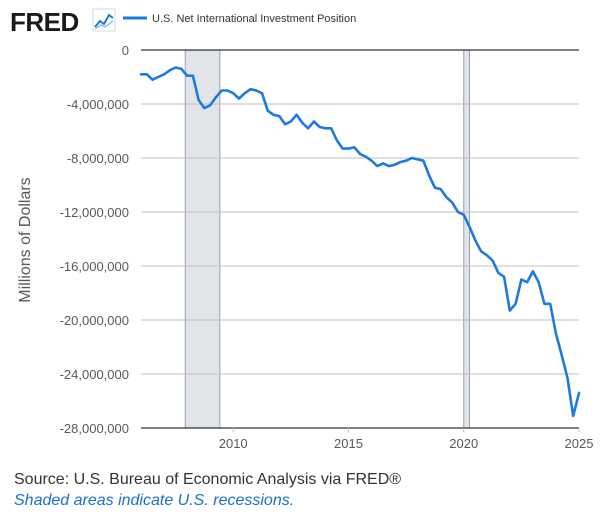 The image size is (600, 518). I want to click on y-tick-label: -4,000,000, so click(98, 104).